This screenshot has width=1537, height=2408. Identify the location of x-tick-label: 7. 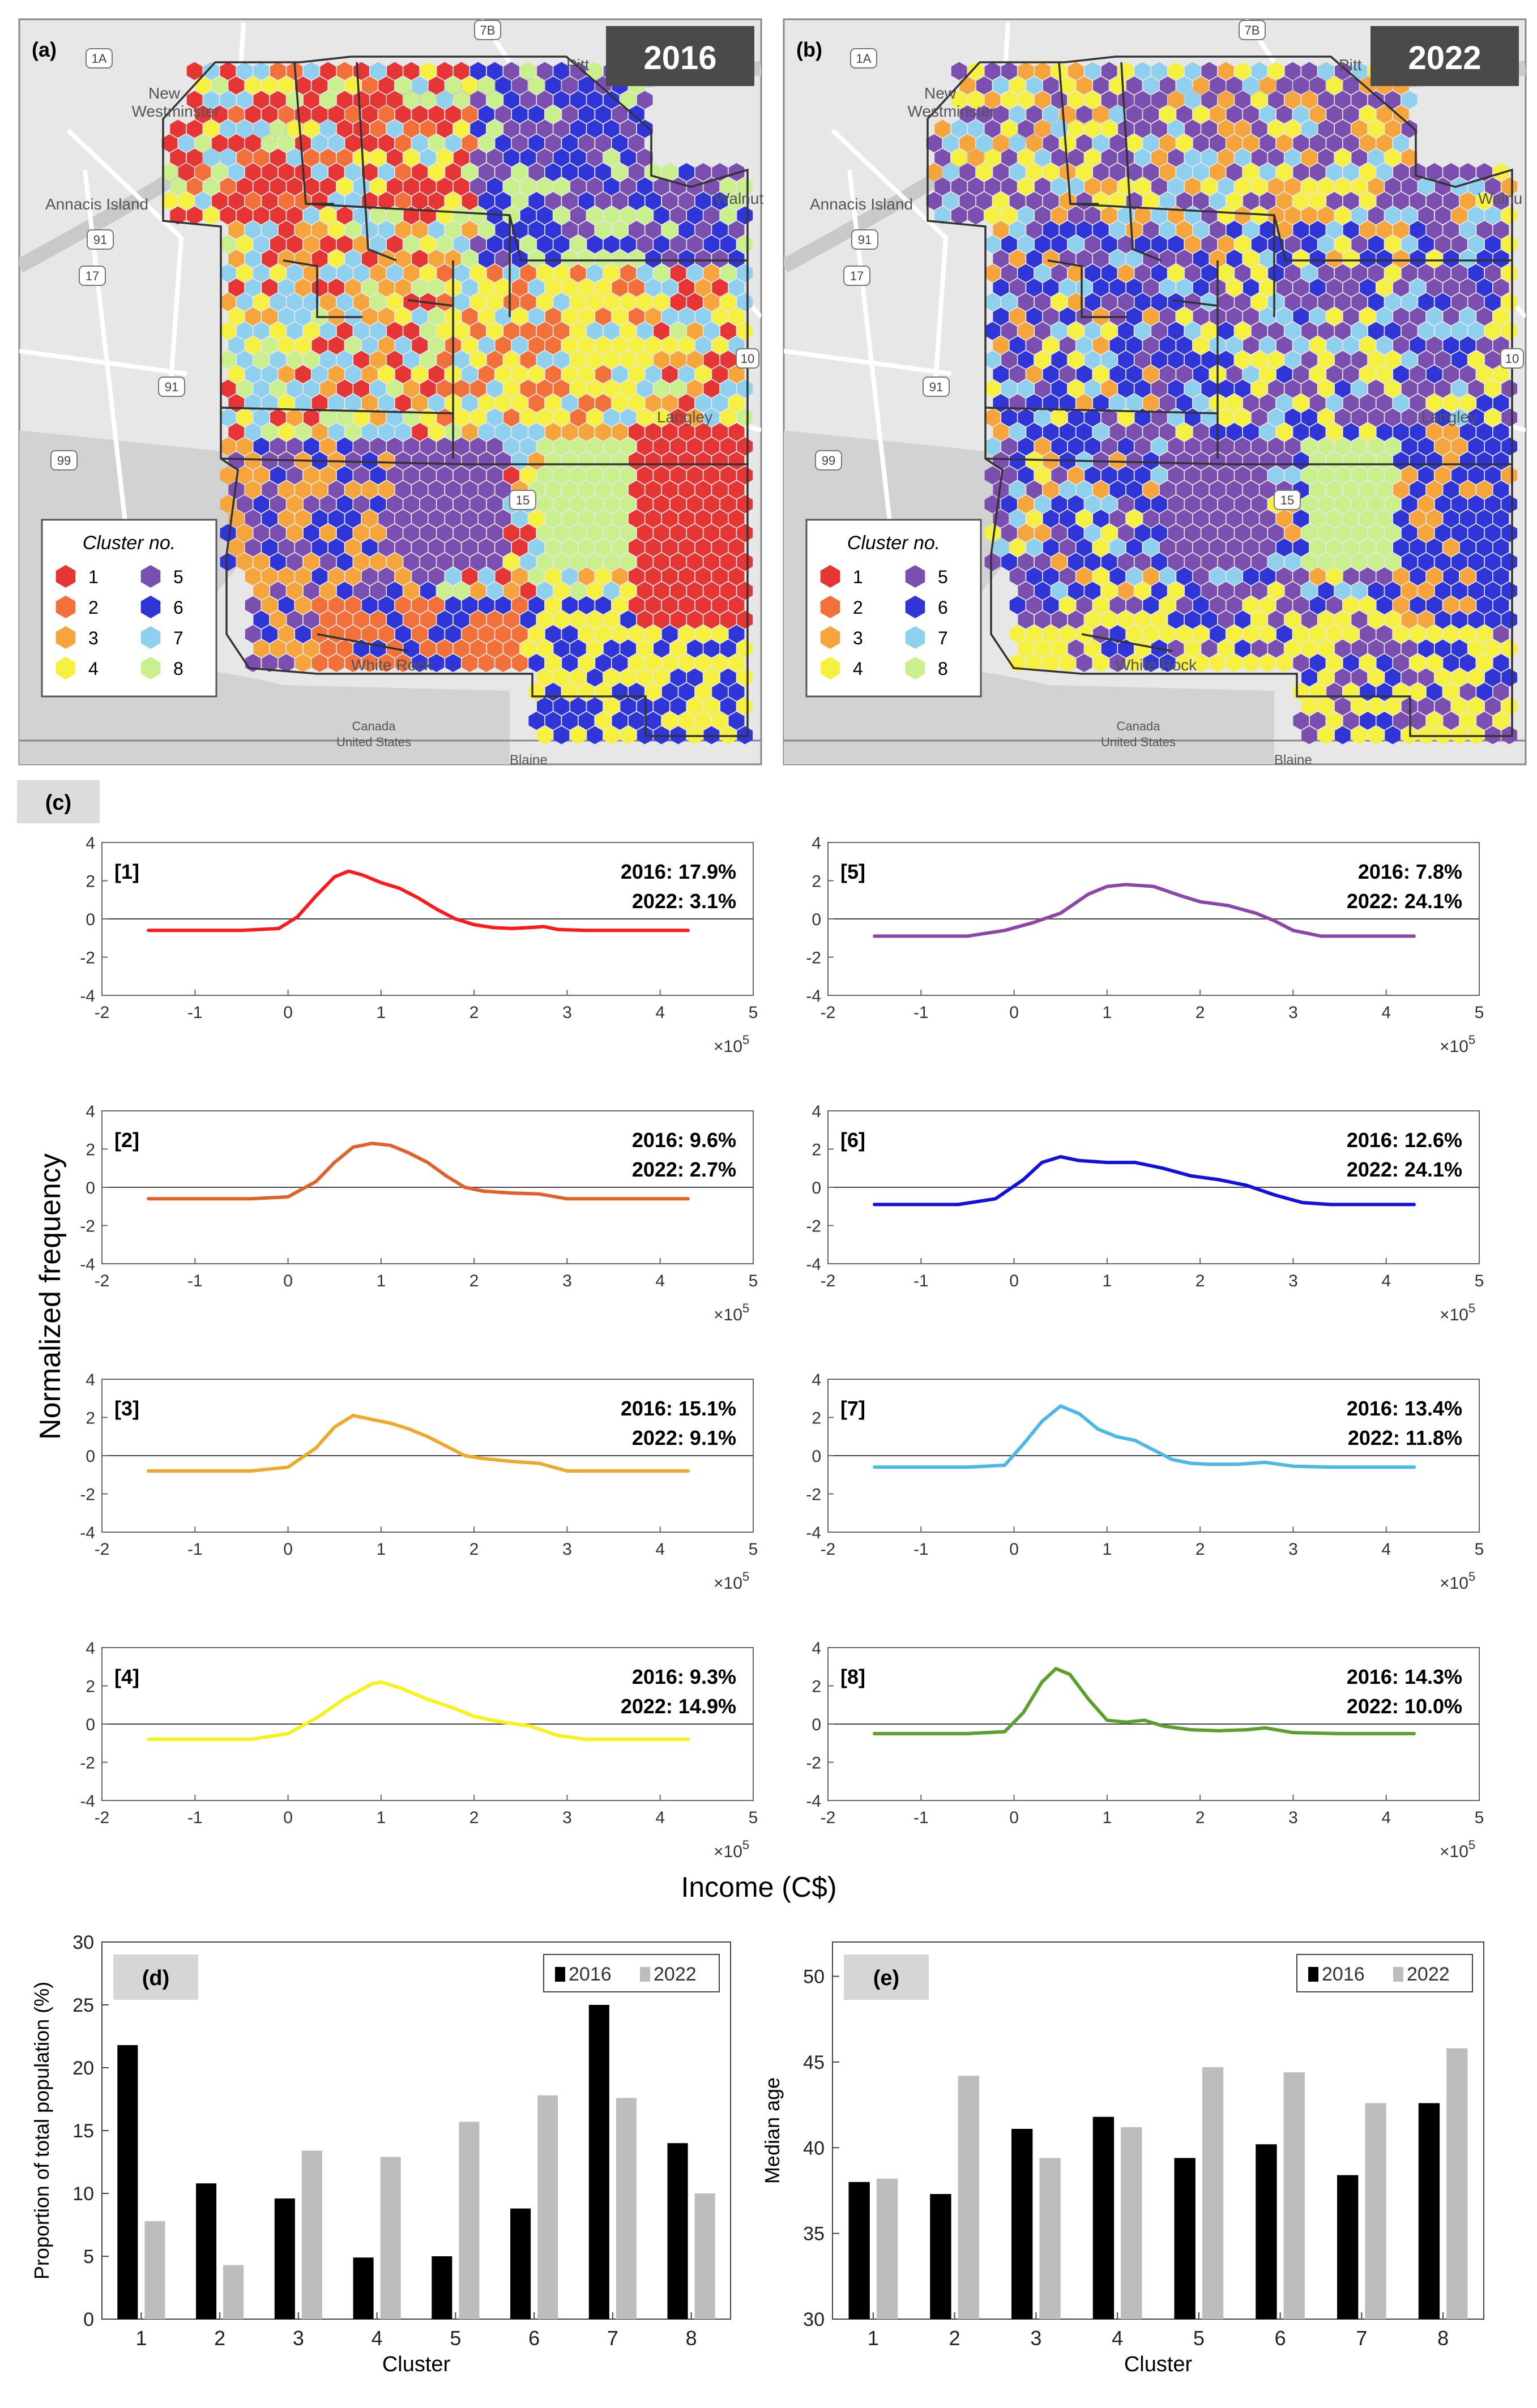
(1361, 2338).